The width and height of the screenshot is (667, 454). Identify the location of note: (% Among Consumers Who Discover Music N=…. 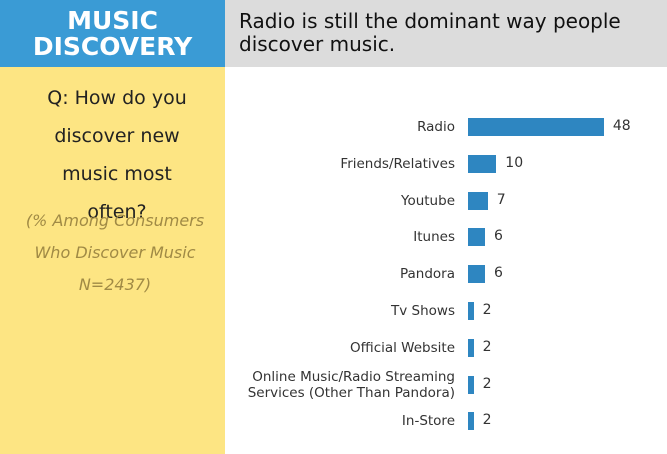
(115, 252).